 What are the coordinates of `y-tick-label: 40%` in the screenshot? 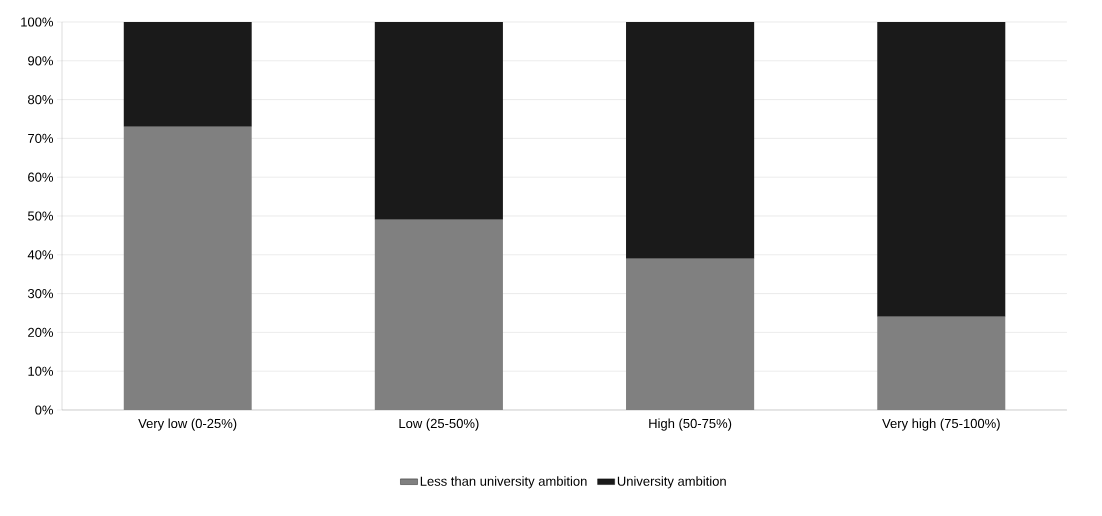 It's located at (40, 255).